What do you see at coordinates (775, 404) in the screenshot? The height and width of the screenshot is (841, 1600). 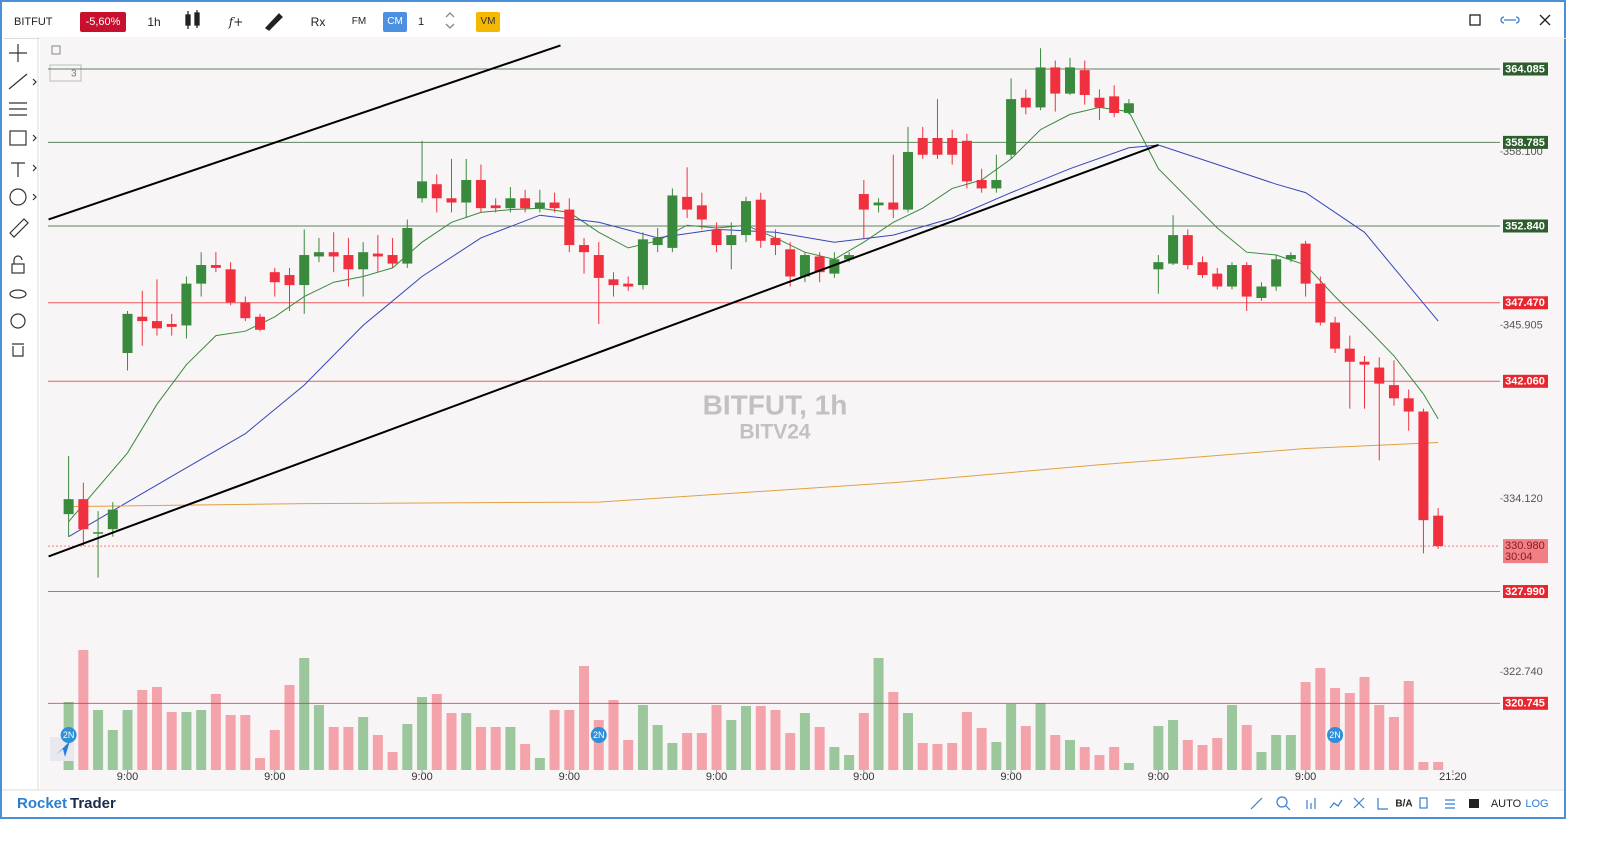 I see `watermark: BITFUT, 1h` at bounding box center [775, 404].